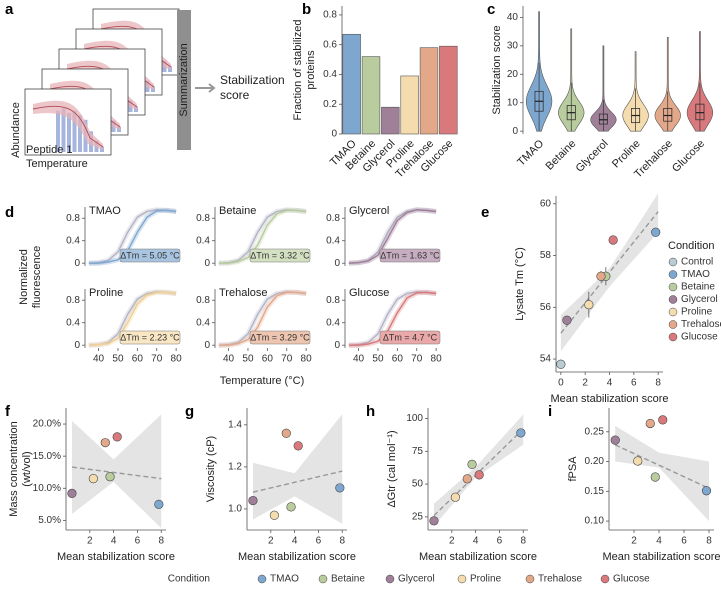 This screenshot has width=721, height=594. I want to click on annotation-box, so click(280, 255).